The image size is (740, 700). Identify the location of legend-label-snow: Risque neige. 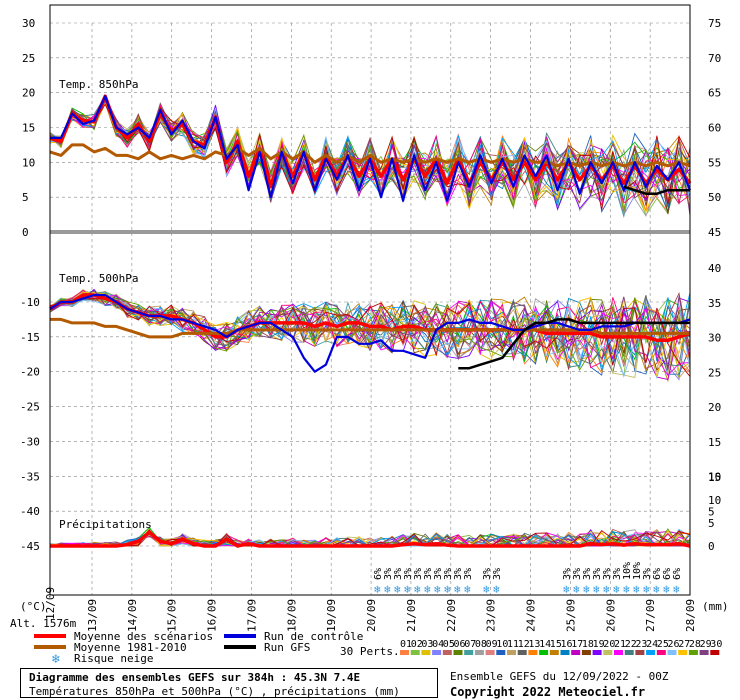
(113, 658).